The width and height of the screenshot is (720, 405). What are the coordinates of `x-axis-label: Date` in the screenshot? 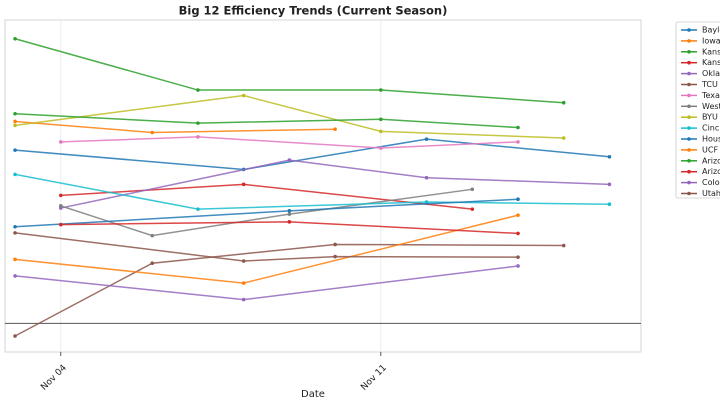 It's located at (313, 394).